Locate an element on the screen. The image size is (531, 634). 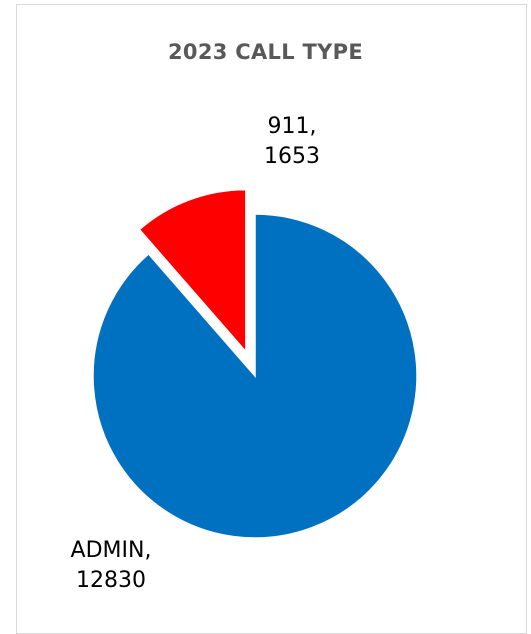
data-label-911-value: 1653 is located at coordinates (292, 156).